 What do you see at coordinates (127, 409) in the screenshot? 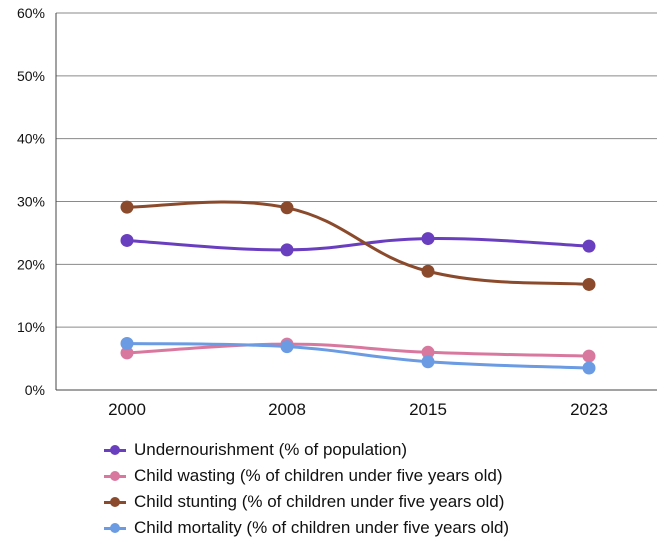
I see `x-tick-label: 2000` at bounding box center [127, 409].